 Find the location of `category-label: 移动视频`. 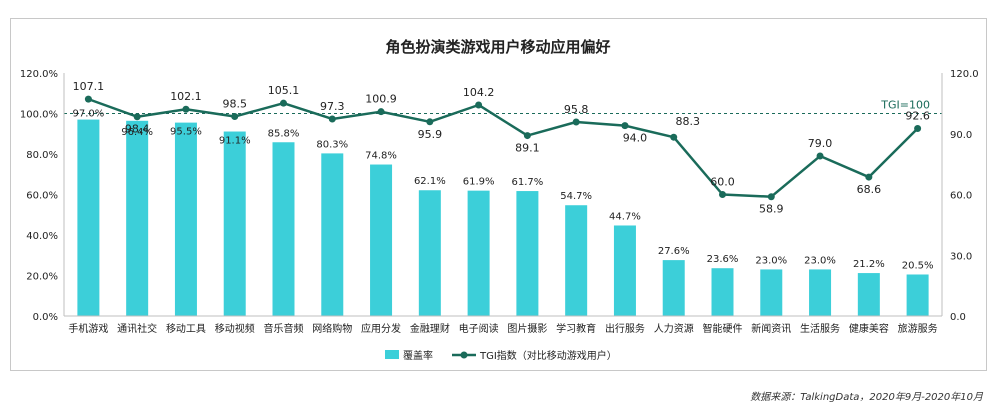

category-label: 移动视频 is located at coordinates (235, 328).